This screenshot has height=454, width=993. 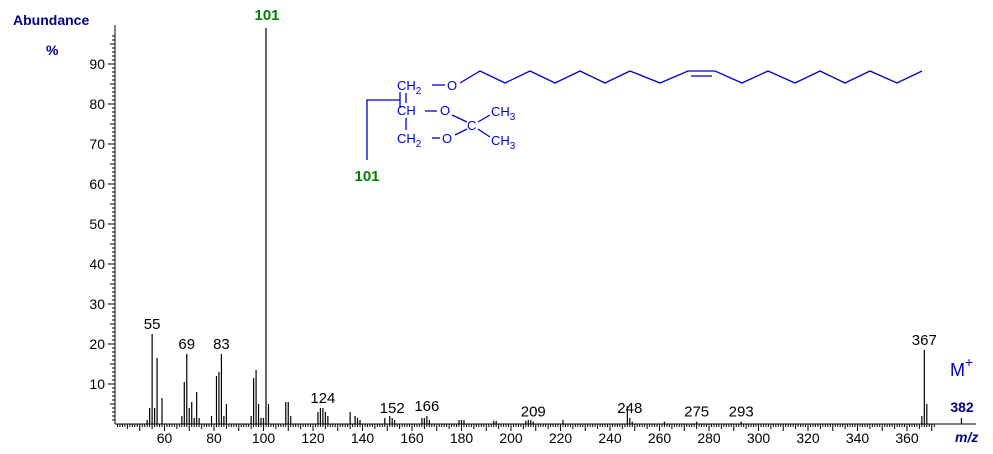 What do you see at coordinates (660, 438) in the screenshot?
I see `x-tick-label: 260` at bounding box center [660, 438].